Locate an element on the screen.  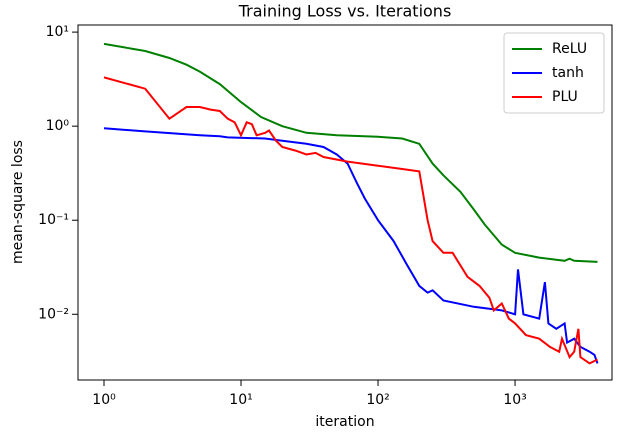
y-tick-label: 10¹ is located at coordinates (57, 32).